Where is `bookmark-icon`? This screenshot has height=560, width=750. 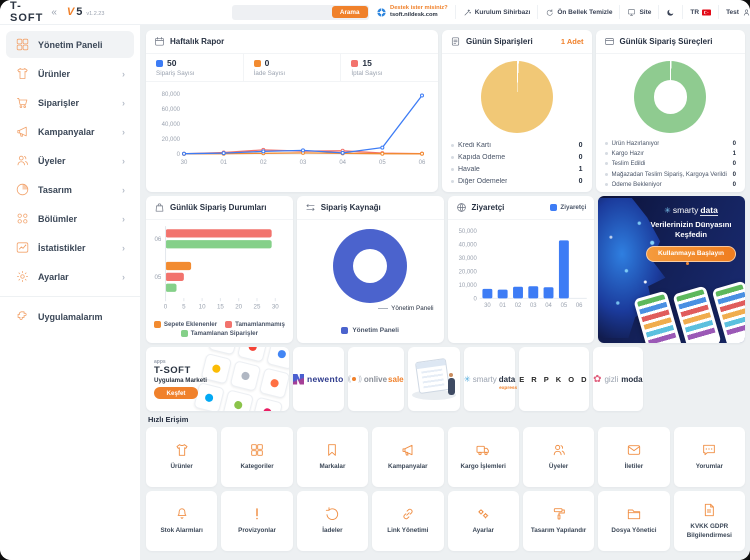 bookmark-icon is located at coordinates (332, 450).